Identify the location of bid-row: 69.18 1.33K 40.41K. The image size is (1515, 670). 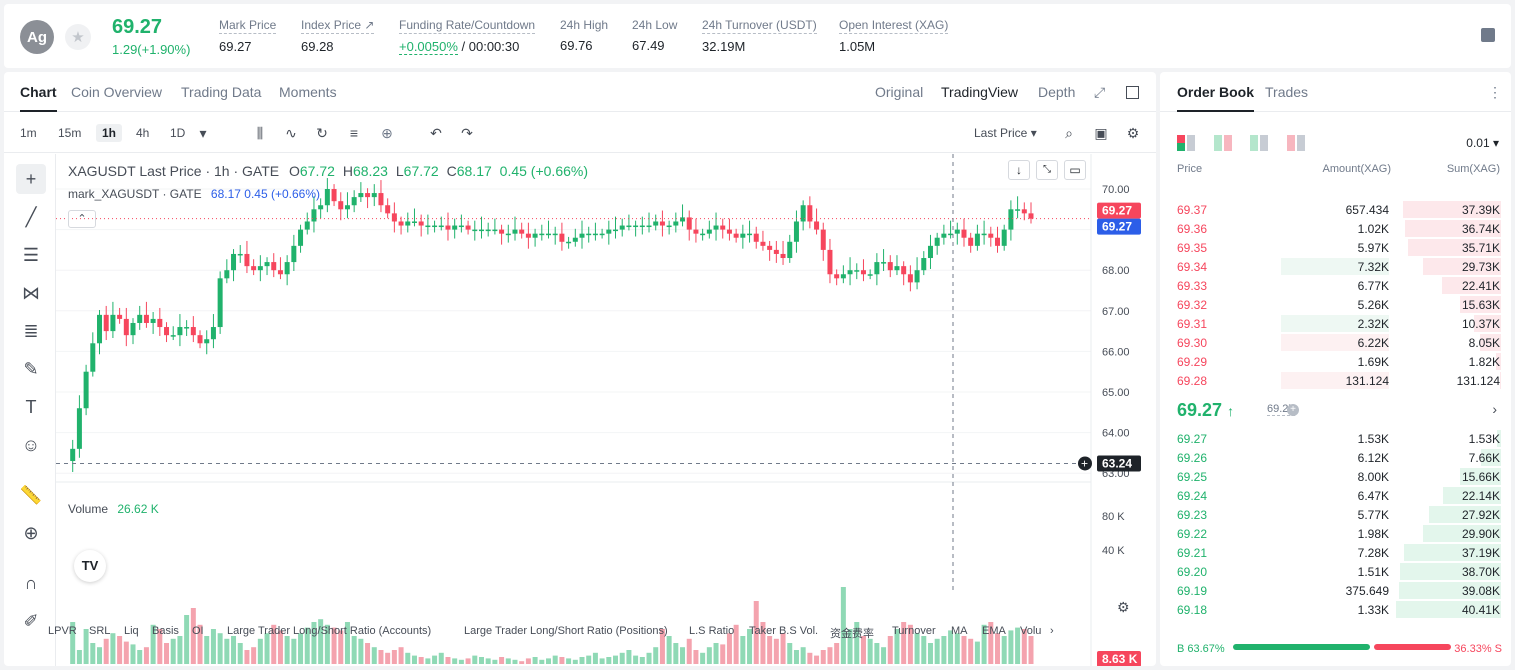
(1335, 609).